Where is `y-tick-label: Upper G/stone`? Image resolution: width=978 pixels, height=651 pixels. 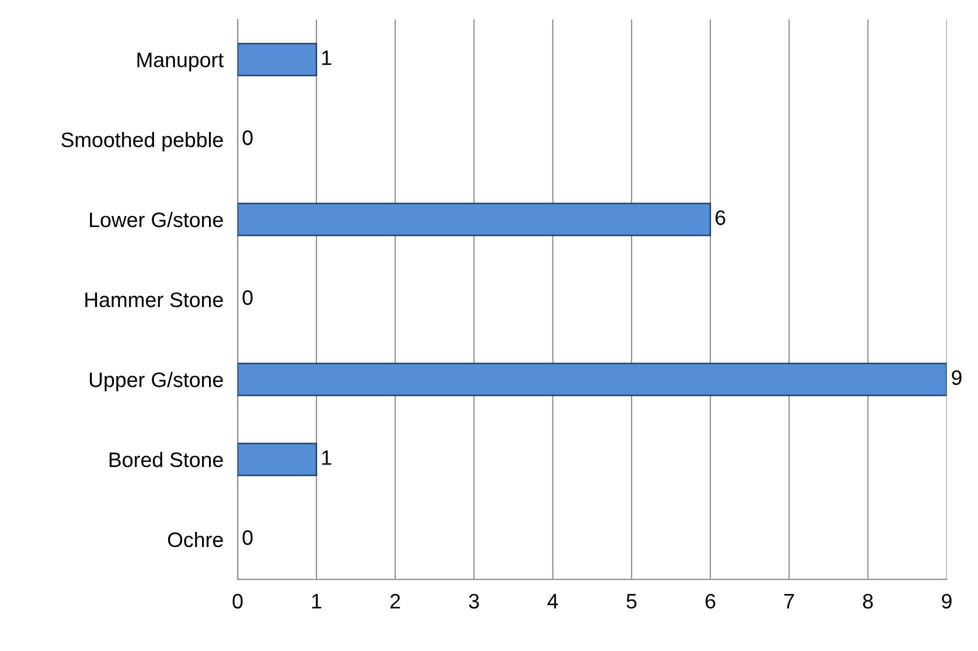
y-tick-label: Upper G/stone is located at coordinates (156, 382).